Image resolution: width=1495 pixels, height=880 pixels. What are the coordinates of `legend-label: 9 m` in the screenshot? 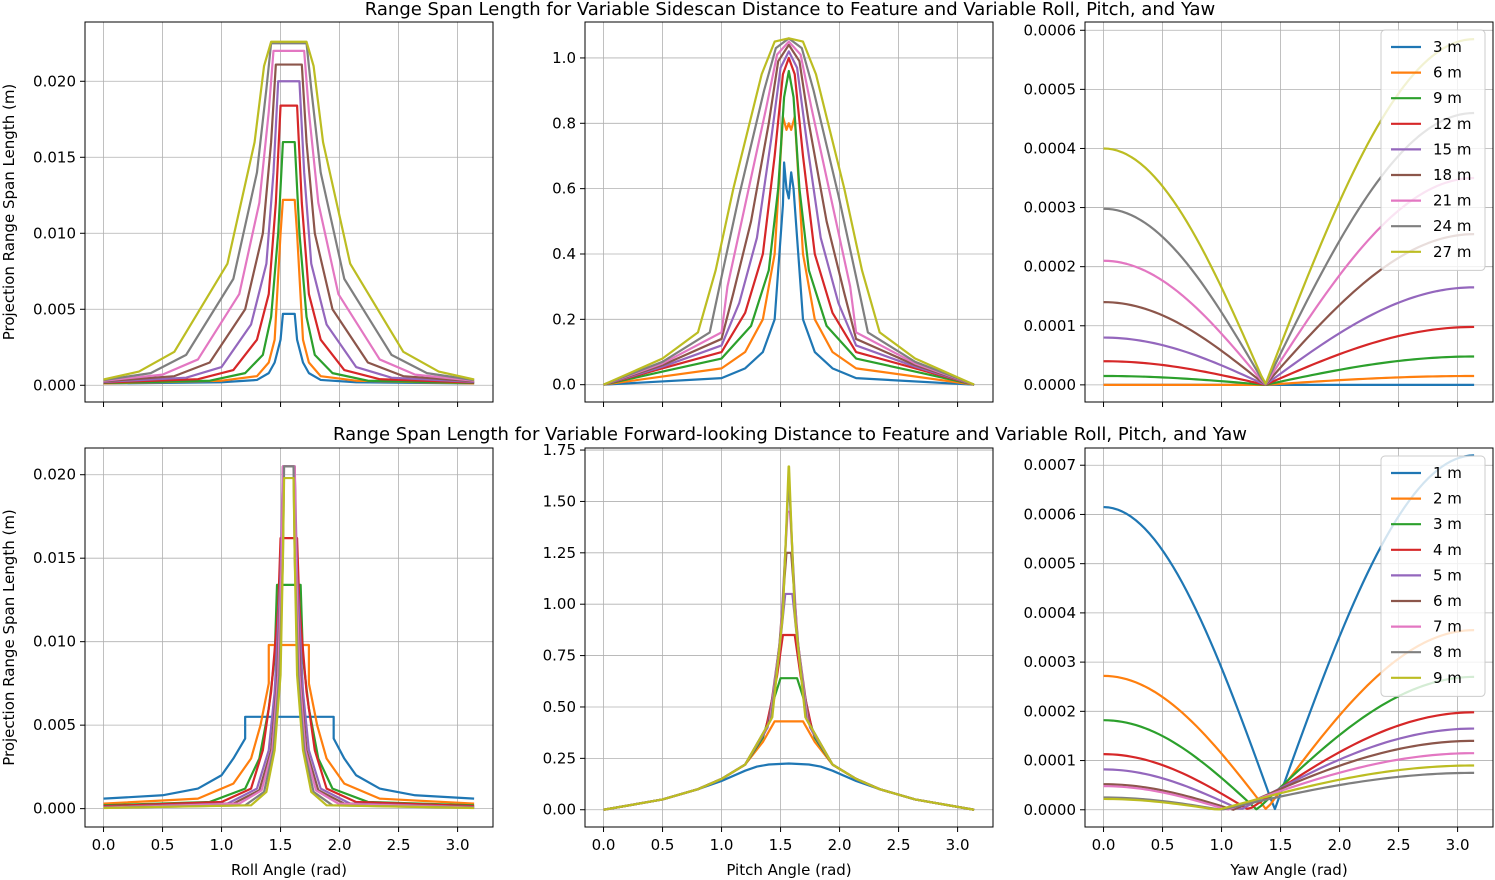 It's located at (1447, 98).